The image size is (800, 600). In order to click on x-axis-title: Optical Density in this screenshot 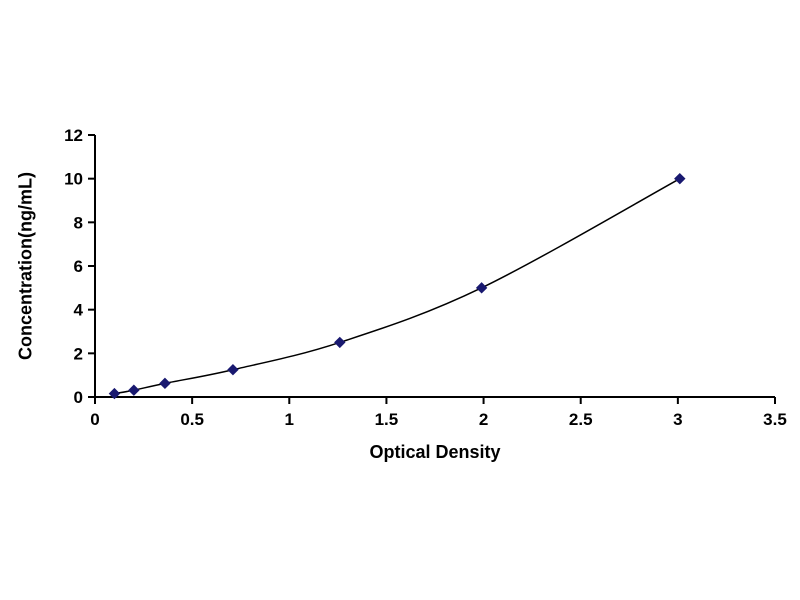, I will do `click(435, 452)`.